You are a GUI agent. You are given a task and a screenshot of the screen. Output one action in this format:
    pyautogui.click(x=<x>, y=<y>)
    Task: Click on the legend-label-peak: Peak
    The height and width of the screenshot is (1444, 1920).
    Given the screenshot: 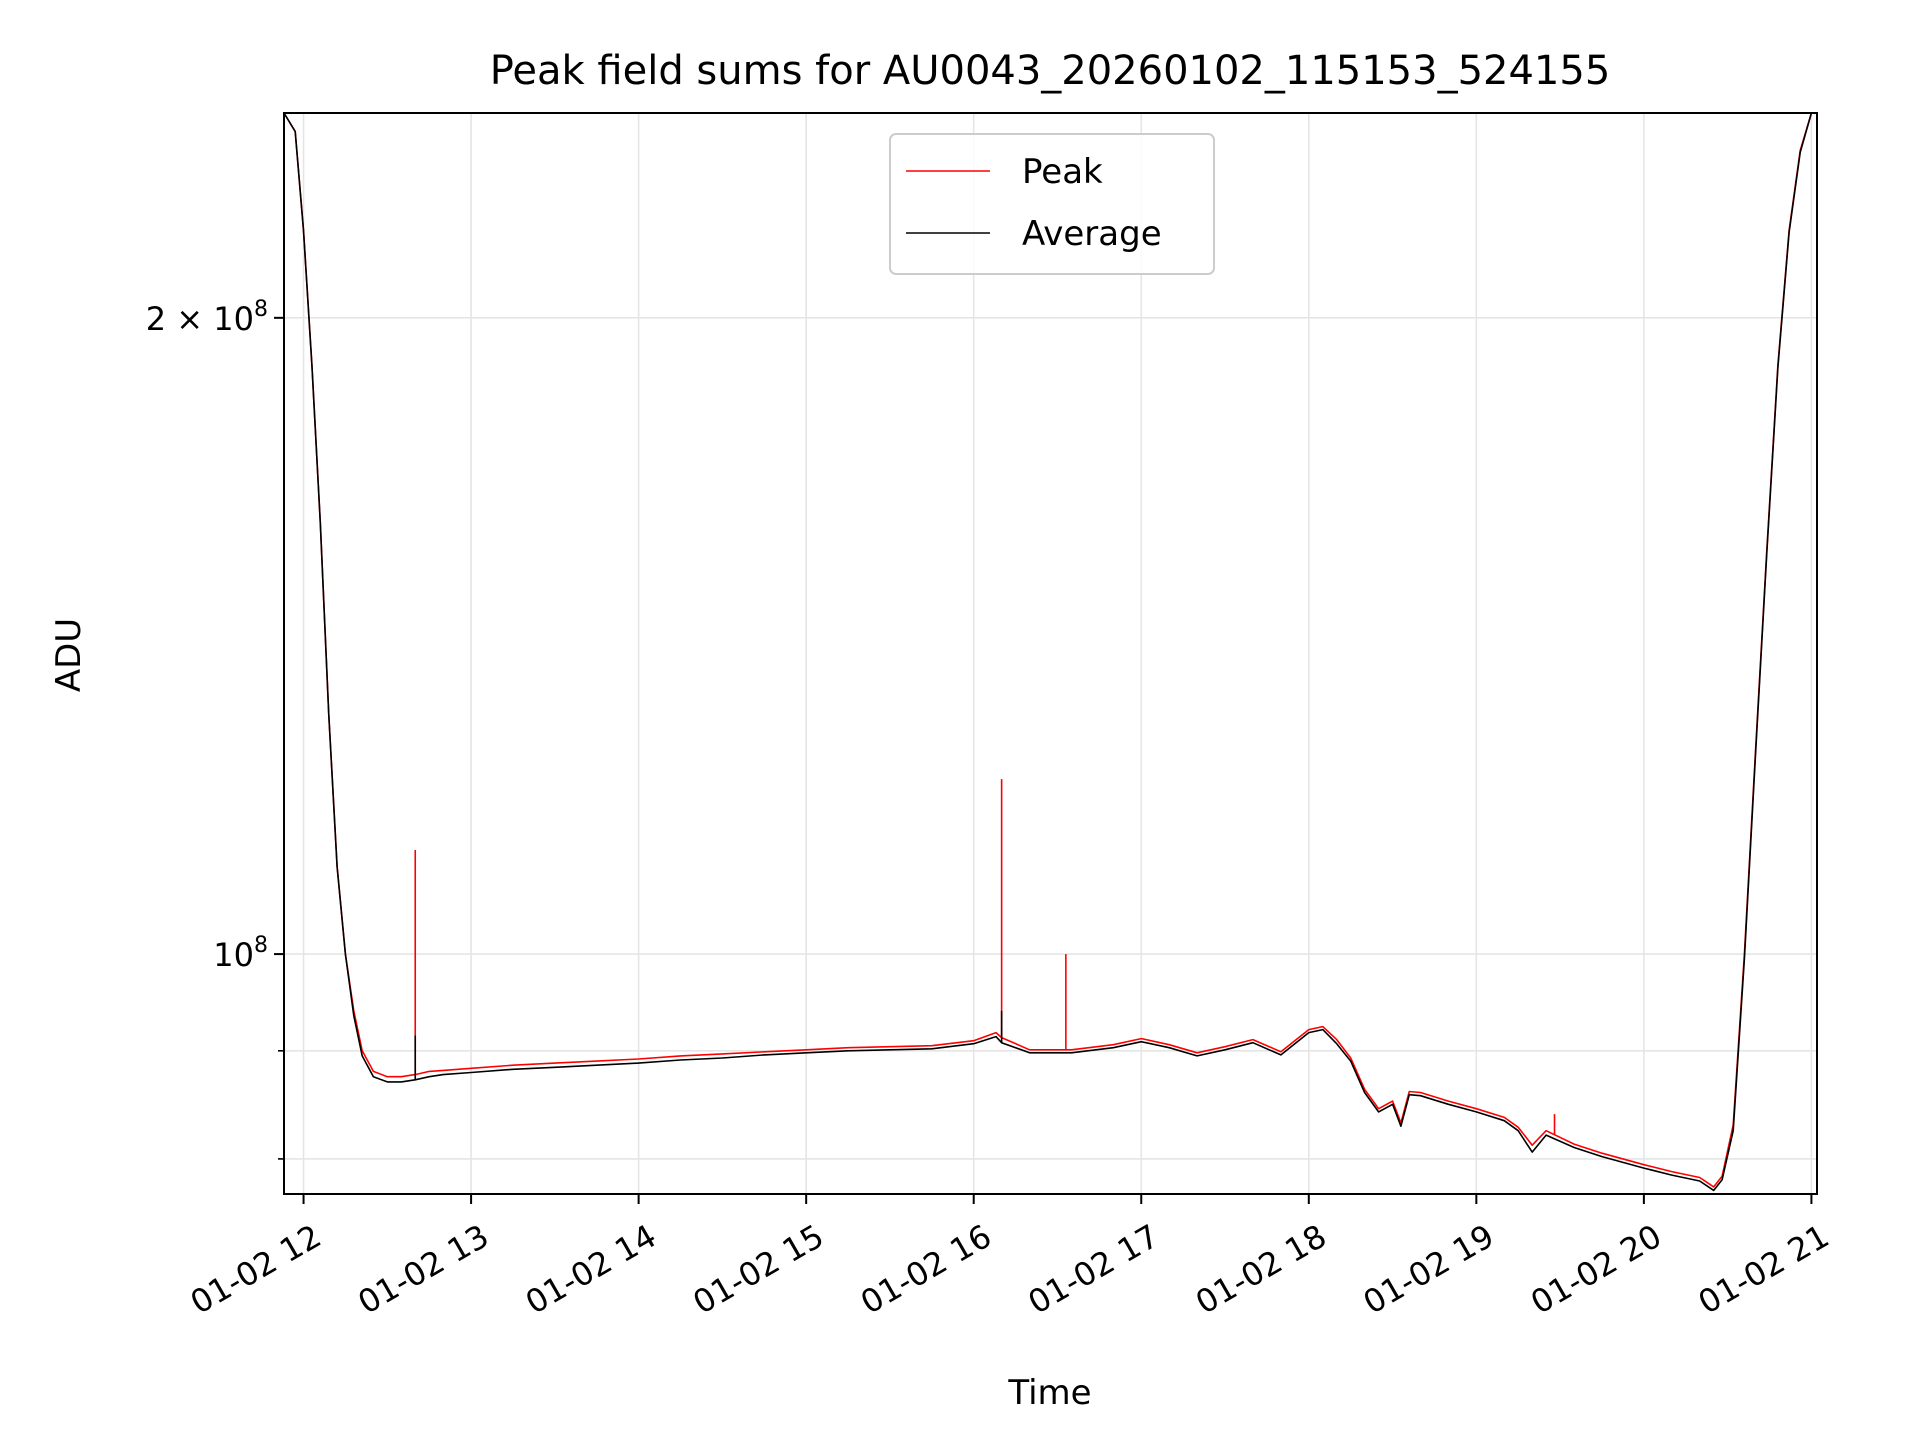 What is the action you would take?
    pyautogui.click(x=1062, y=172)
    